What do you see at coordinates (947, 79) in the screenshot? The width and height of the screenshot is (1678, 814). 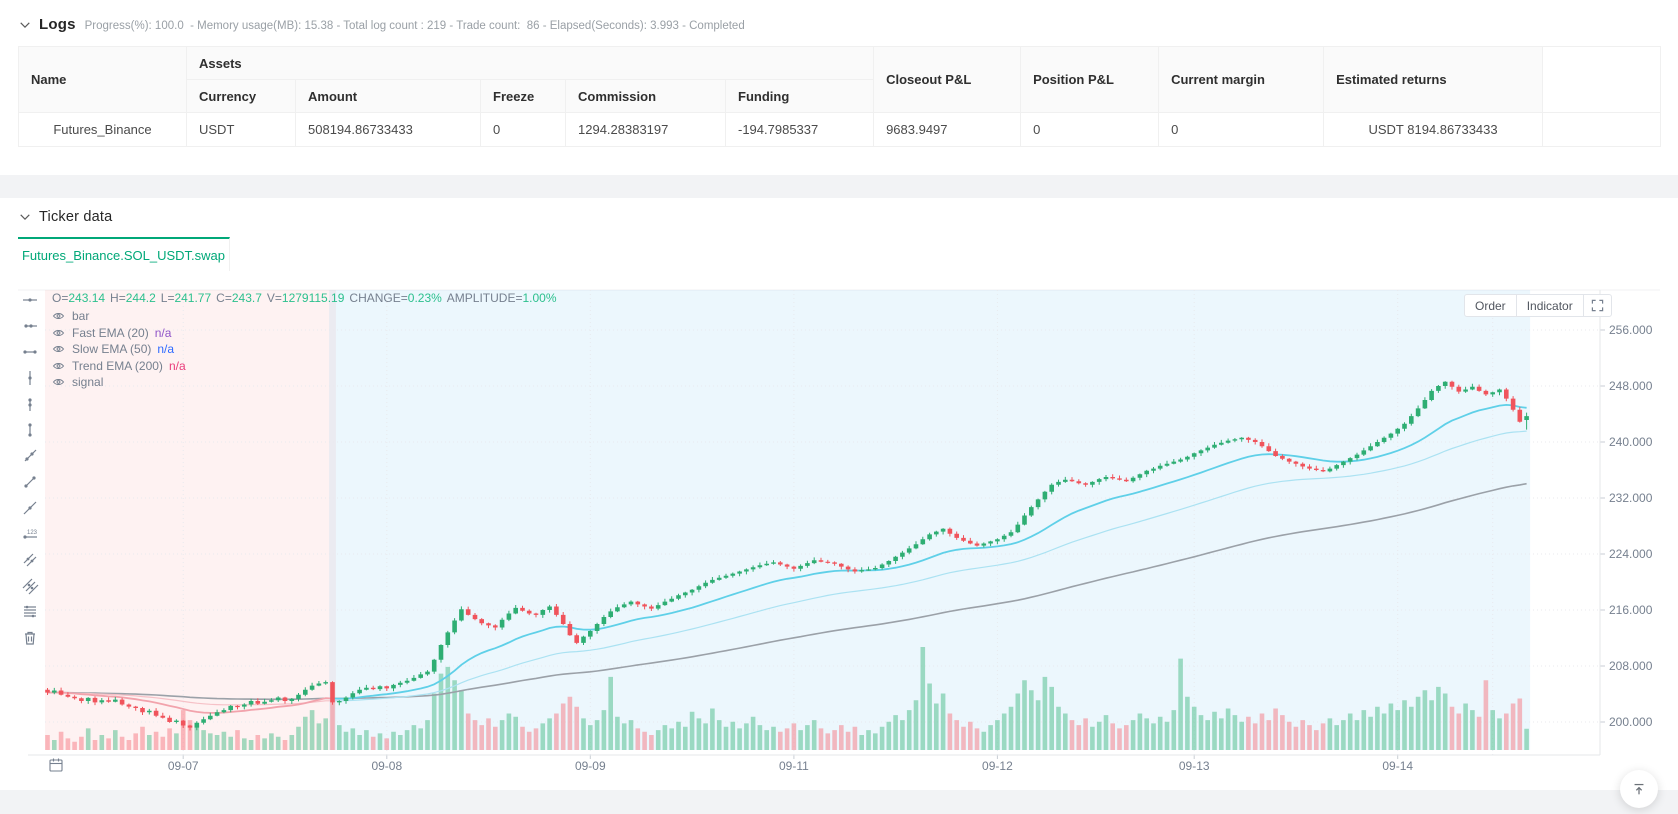 I see `col-header-closeout: Closeout P&L` at bounding box center [947, 79].